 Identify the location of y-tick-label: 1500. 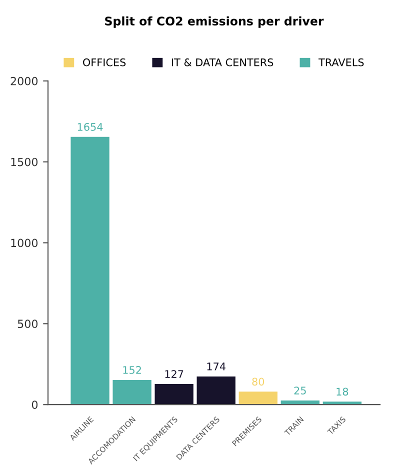
(24, 162).